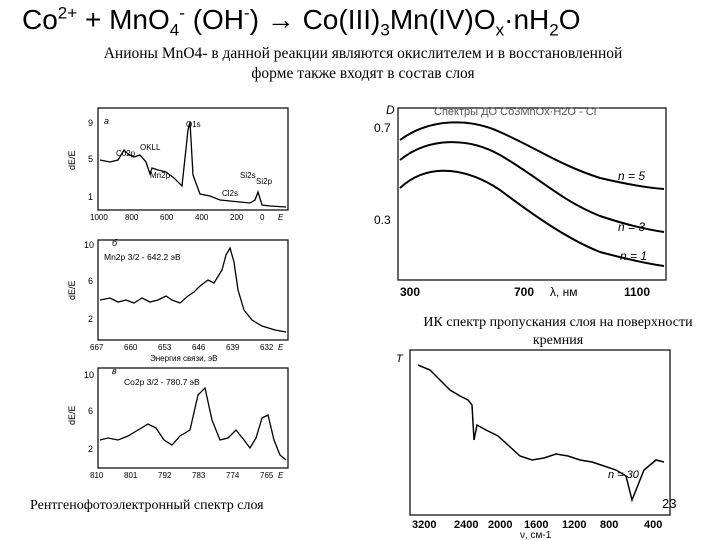 This screenshot has width=720, height=540. I want to click on xps-b-curve, so click(193, 289).